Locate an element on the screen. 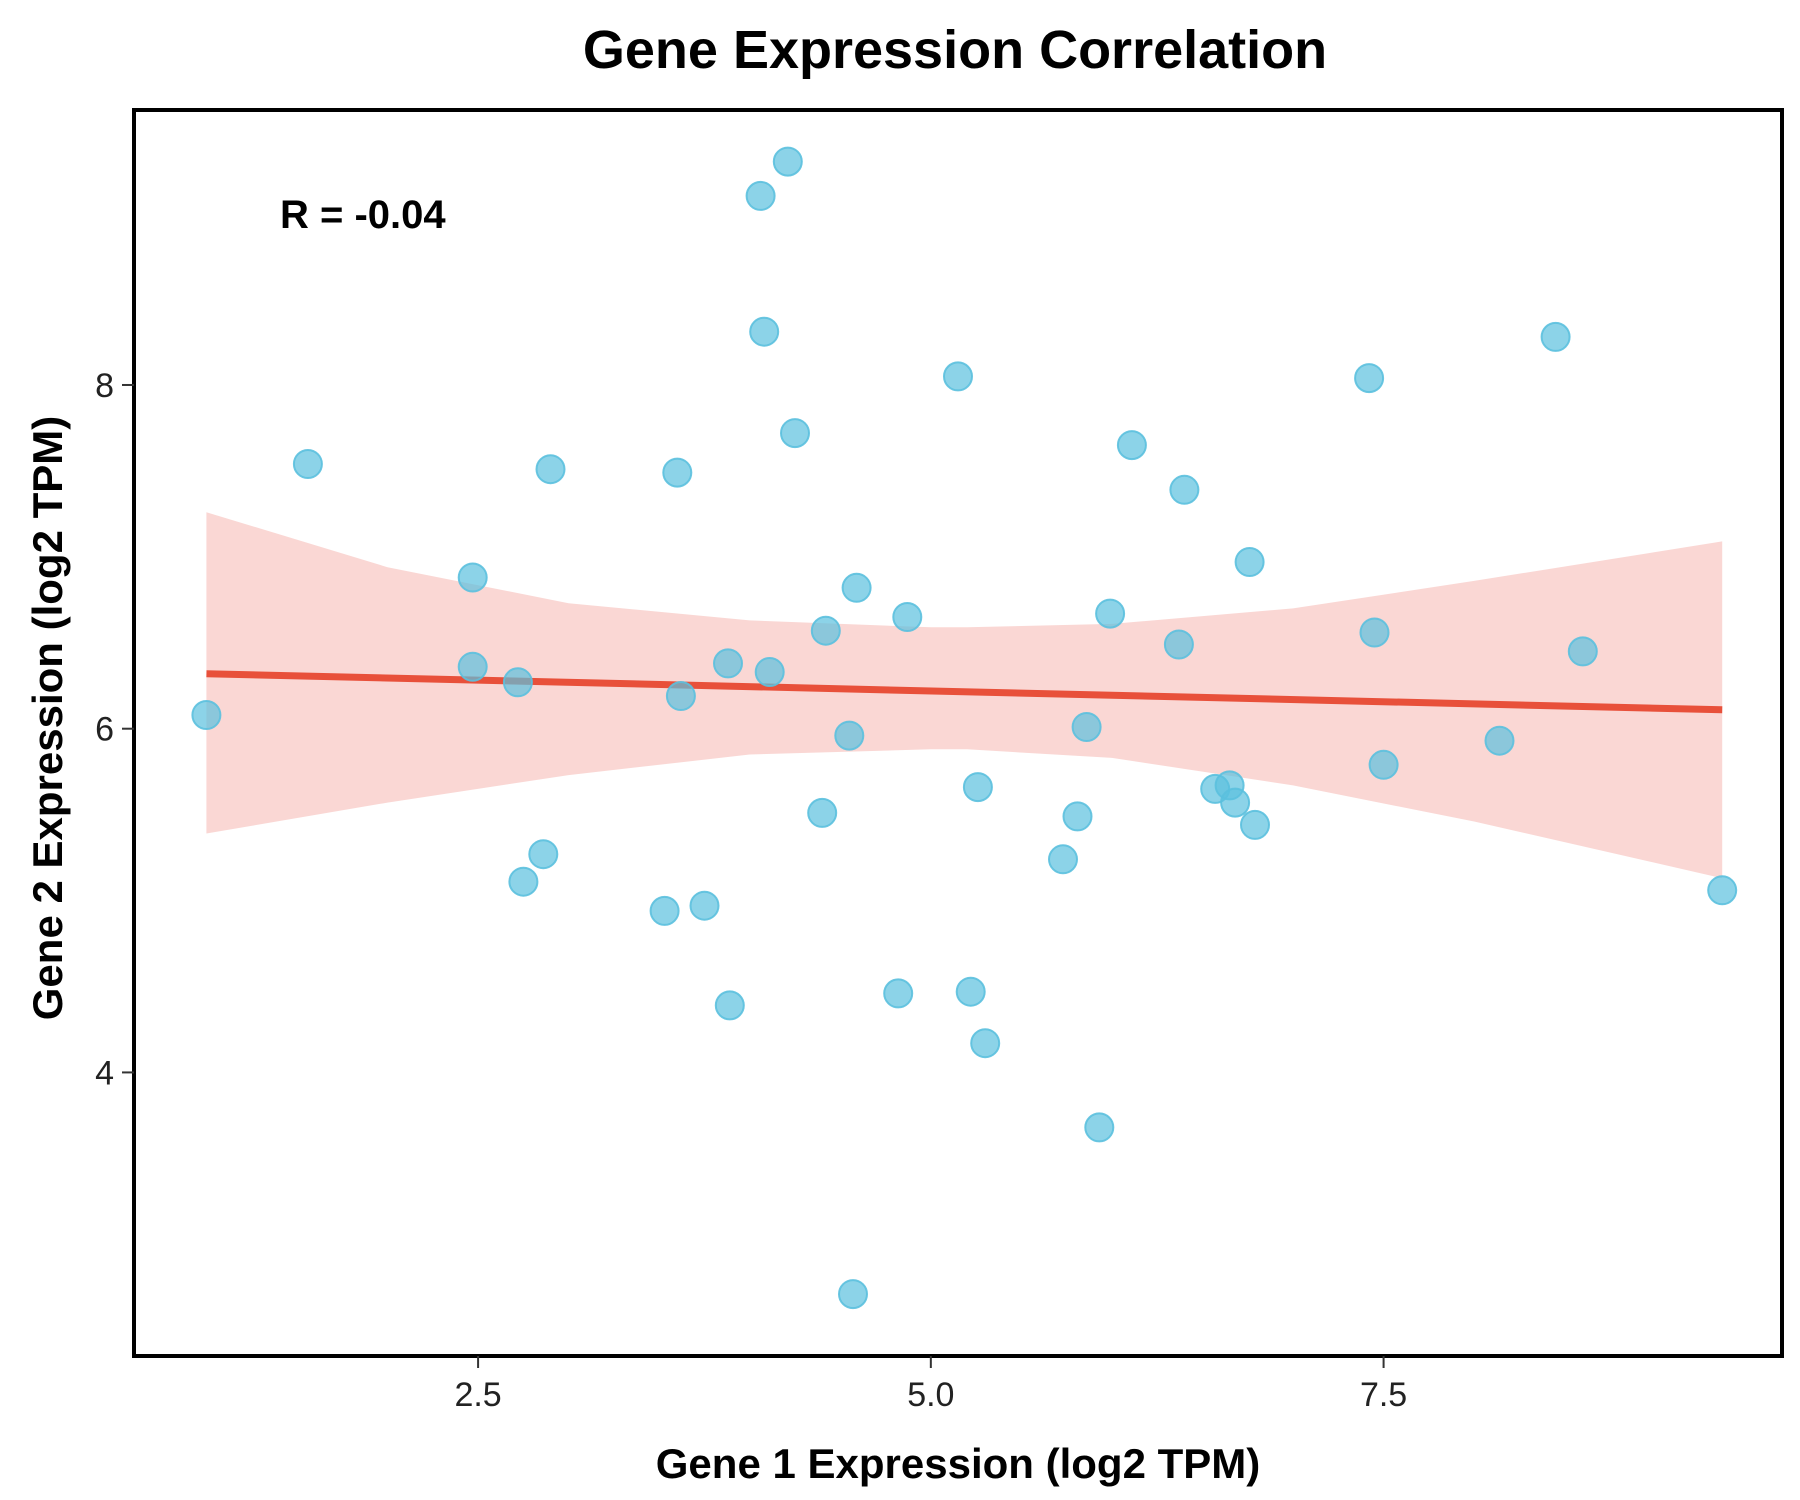 This screenshot has height=1500, width=1800. y-tick-label: 4 is located at coordinates (104, 1073).